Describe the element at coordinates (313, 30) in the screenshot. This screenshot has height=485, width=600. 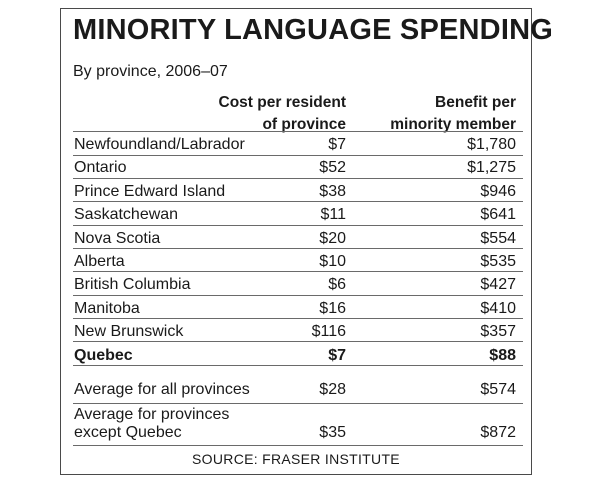
I see `chart-title: MINORITY LANGUAGE SPENDING` at that location.